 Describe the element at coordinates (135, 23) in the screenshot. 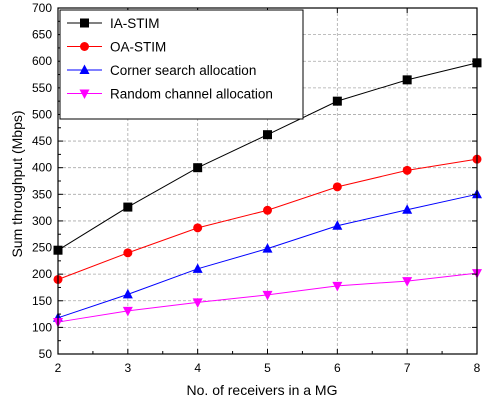

I see `legend-label: IA-STIM` at that location.